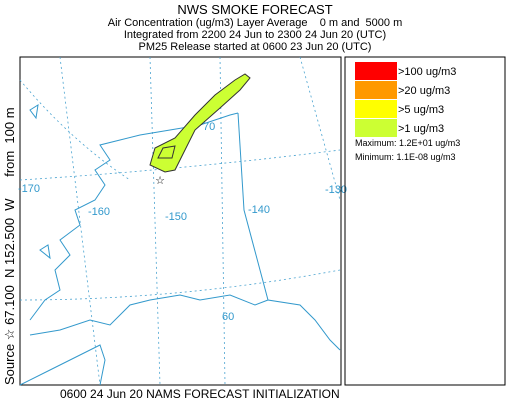 This screenshot has height=401, width=509. What do you see at coordinates (228, 317) in the screenshot?
I see `grid-label: 60` at bounding box center [228, 317].